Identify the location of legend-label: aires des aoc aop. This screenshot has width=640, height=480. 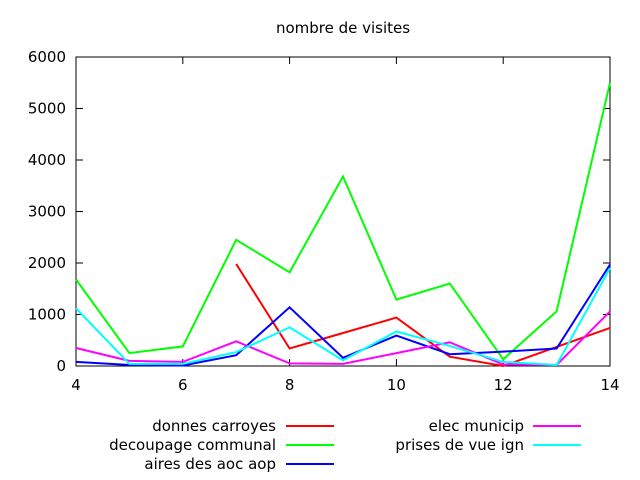
(210, 464).